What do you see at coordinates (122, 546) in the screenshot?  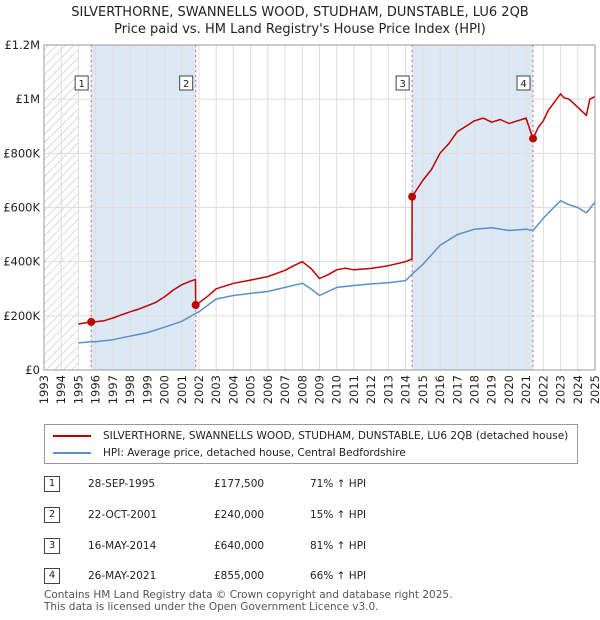 I see `transaction-date: 16-MAY-2014` at bounding box center [122, 546].